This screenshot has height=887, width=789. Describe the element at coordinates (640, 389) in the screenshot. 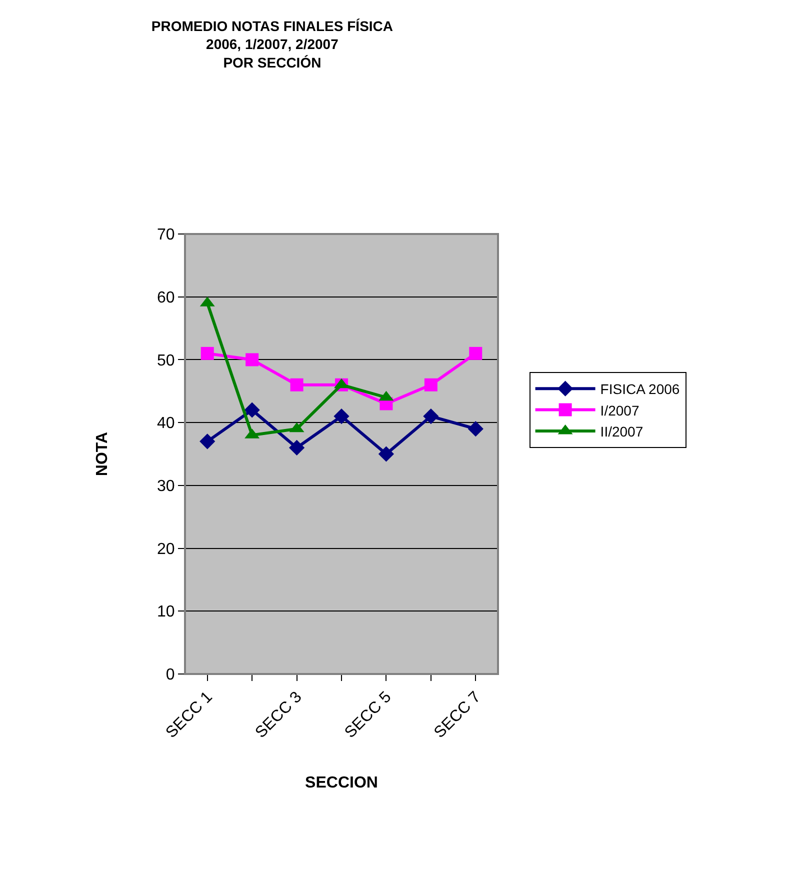

I see `legend-label: FISICA 2006` at that location.